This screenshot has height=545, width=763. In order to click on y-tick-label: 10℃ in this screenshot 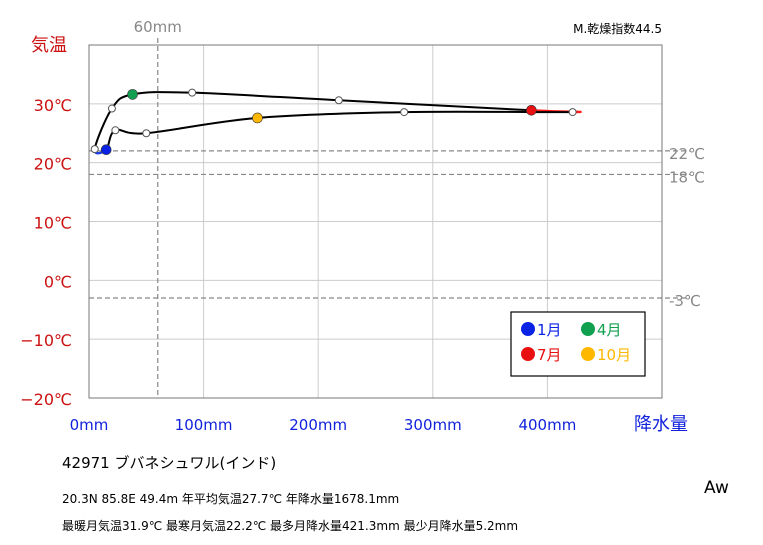, I will do `click(53, 223)`.